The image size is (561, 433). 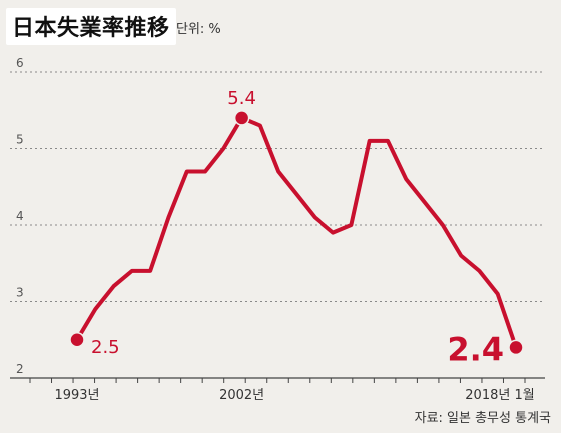 I want to click on data-label: 5.4, so click(x=241, y=98).